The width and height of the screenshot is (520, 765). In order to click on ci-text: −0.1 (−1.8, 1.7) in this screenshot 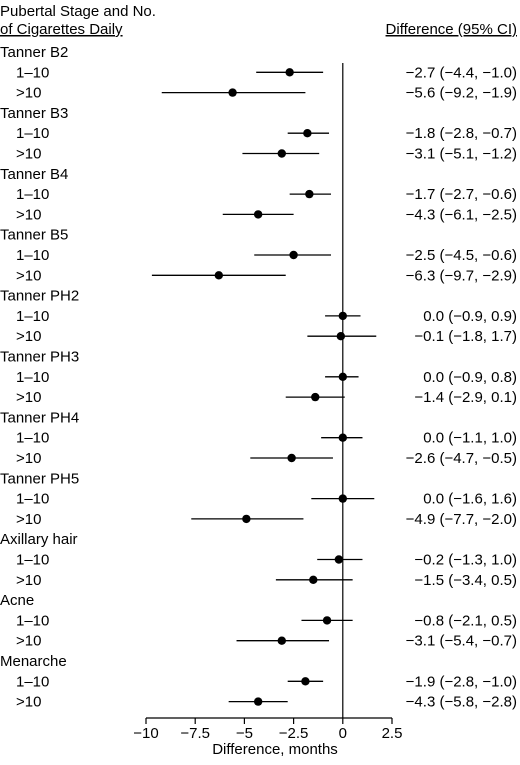, I will do `click(465, 336)`.